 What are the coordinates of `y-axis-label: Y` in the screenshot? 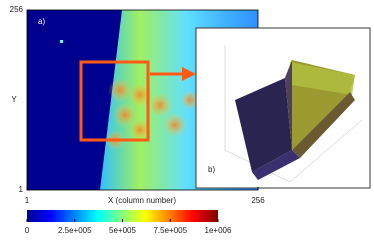 It's located at (14, 99).